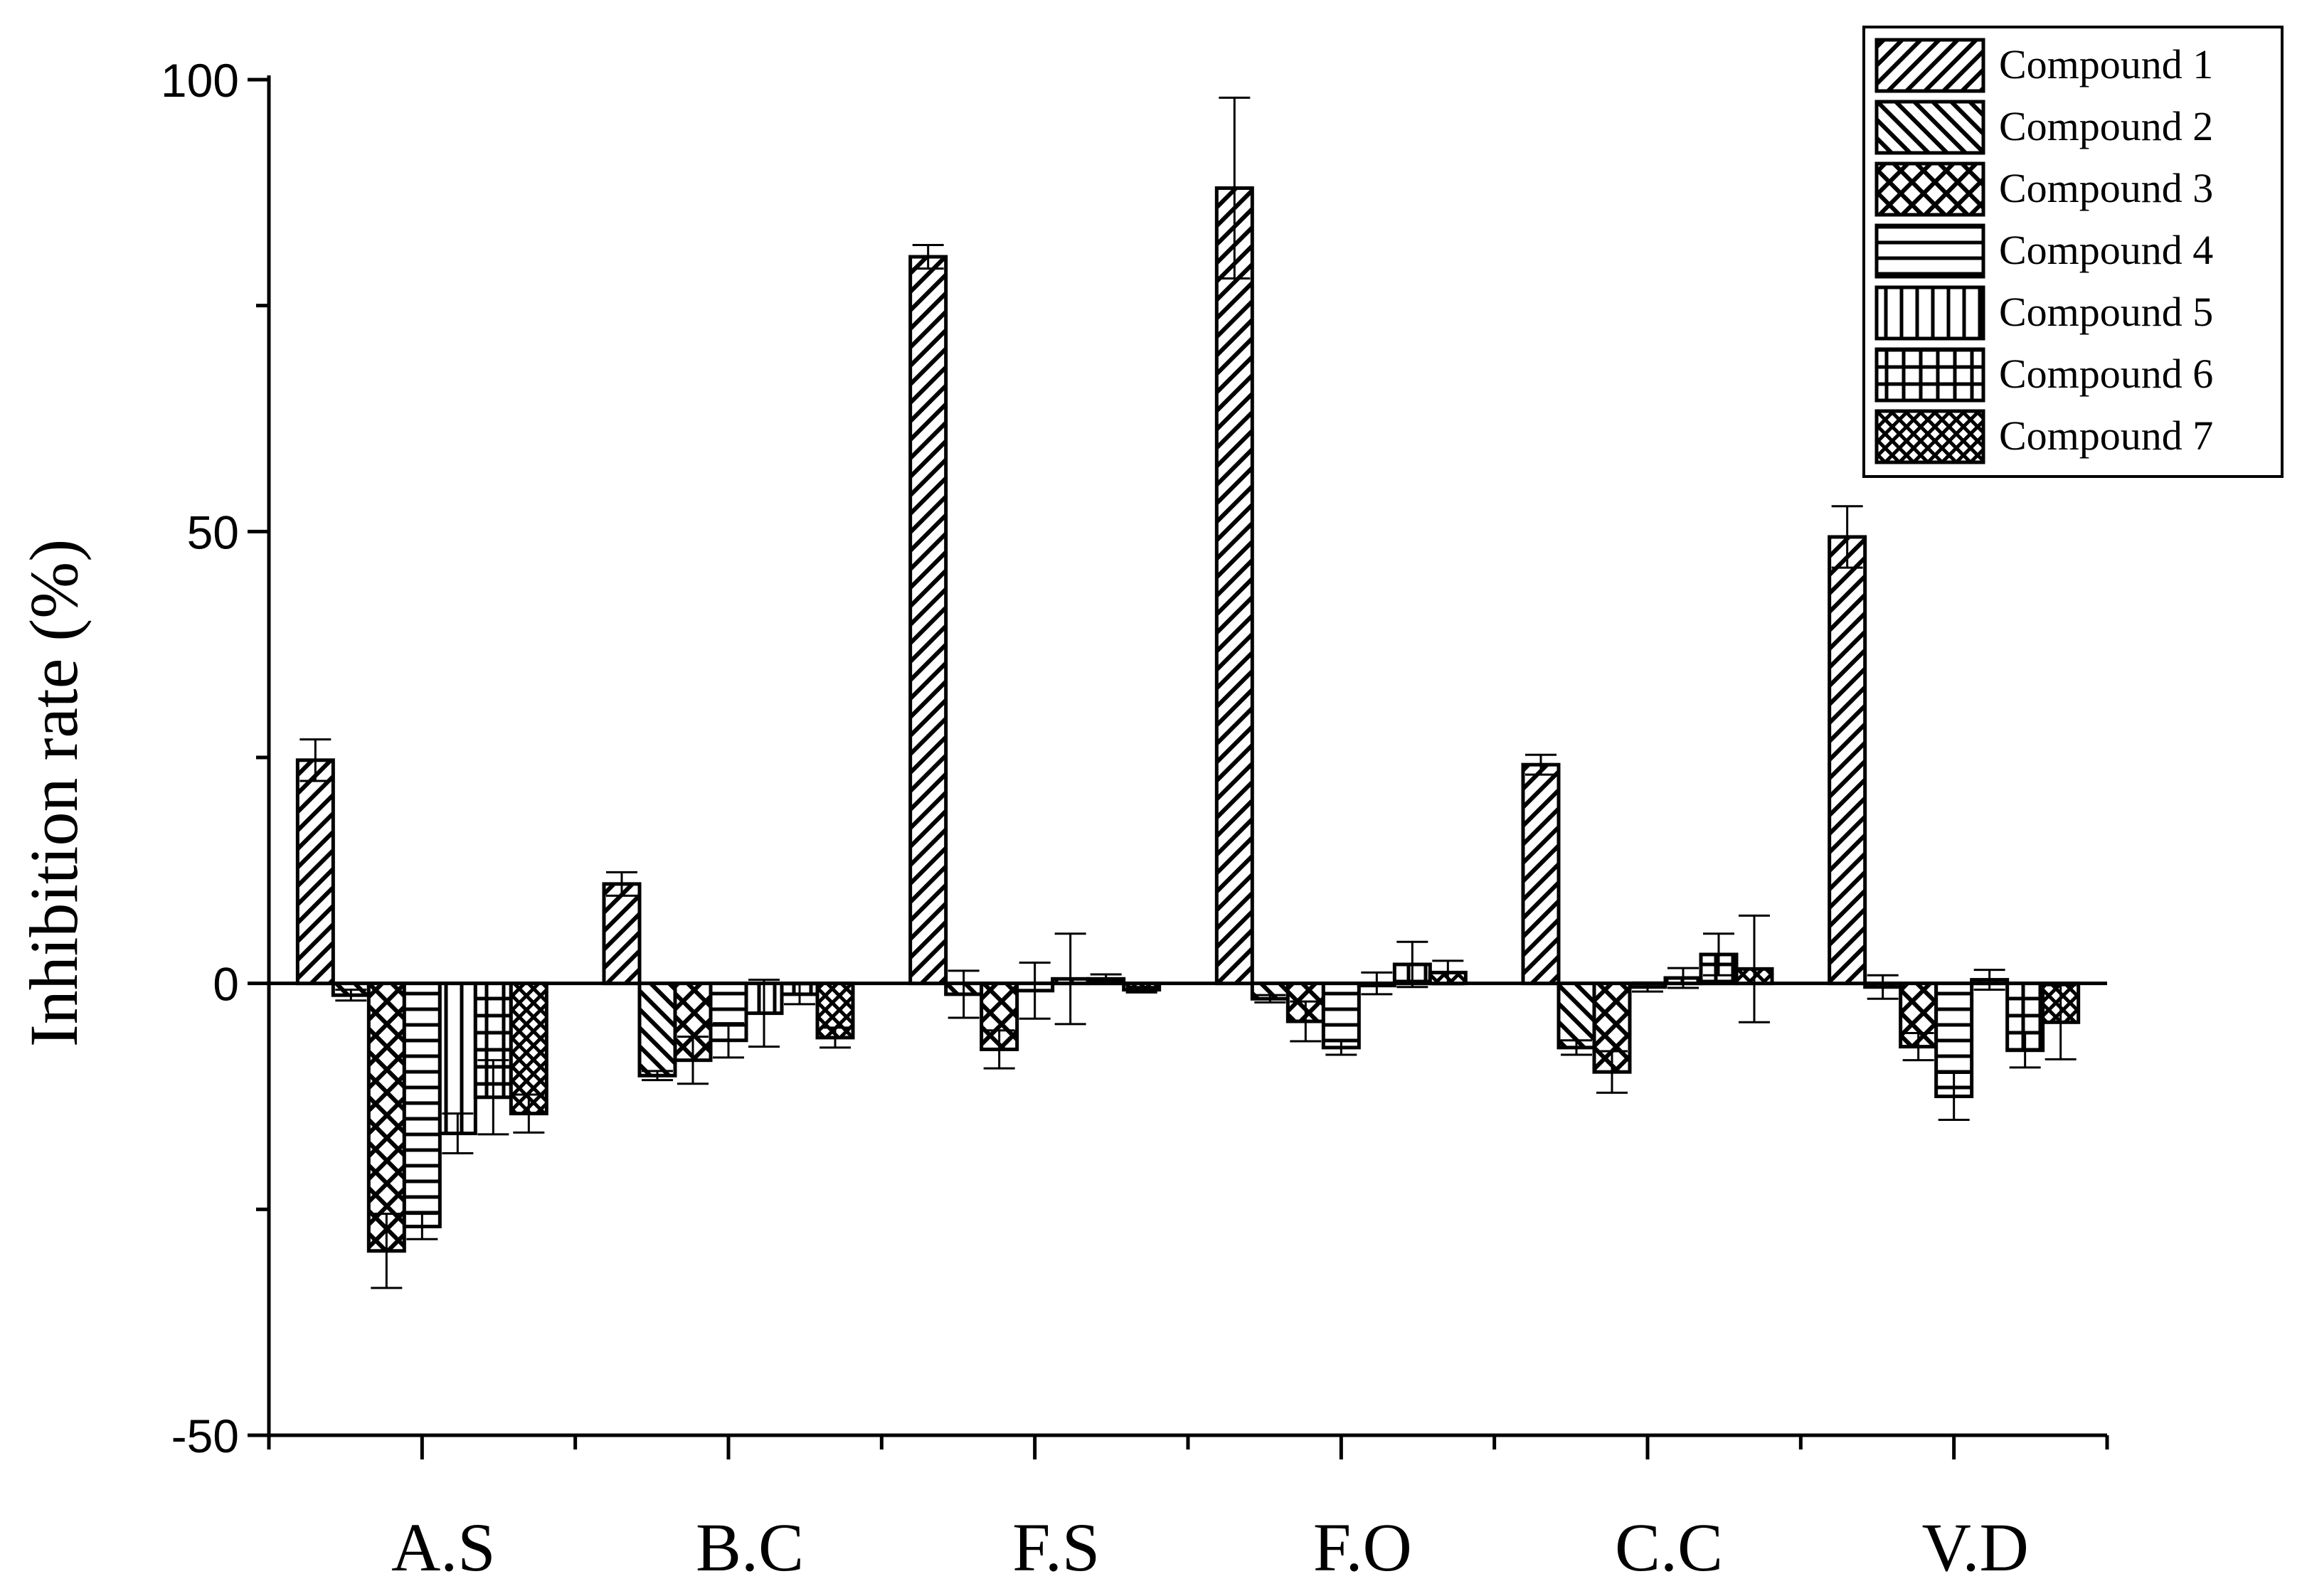 This screenshot has height=1596, width=2307. I want to click on y-tick-label: 0, so click(226, 985).